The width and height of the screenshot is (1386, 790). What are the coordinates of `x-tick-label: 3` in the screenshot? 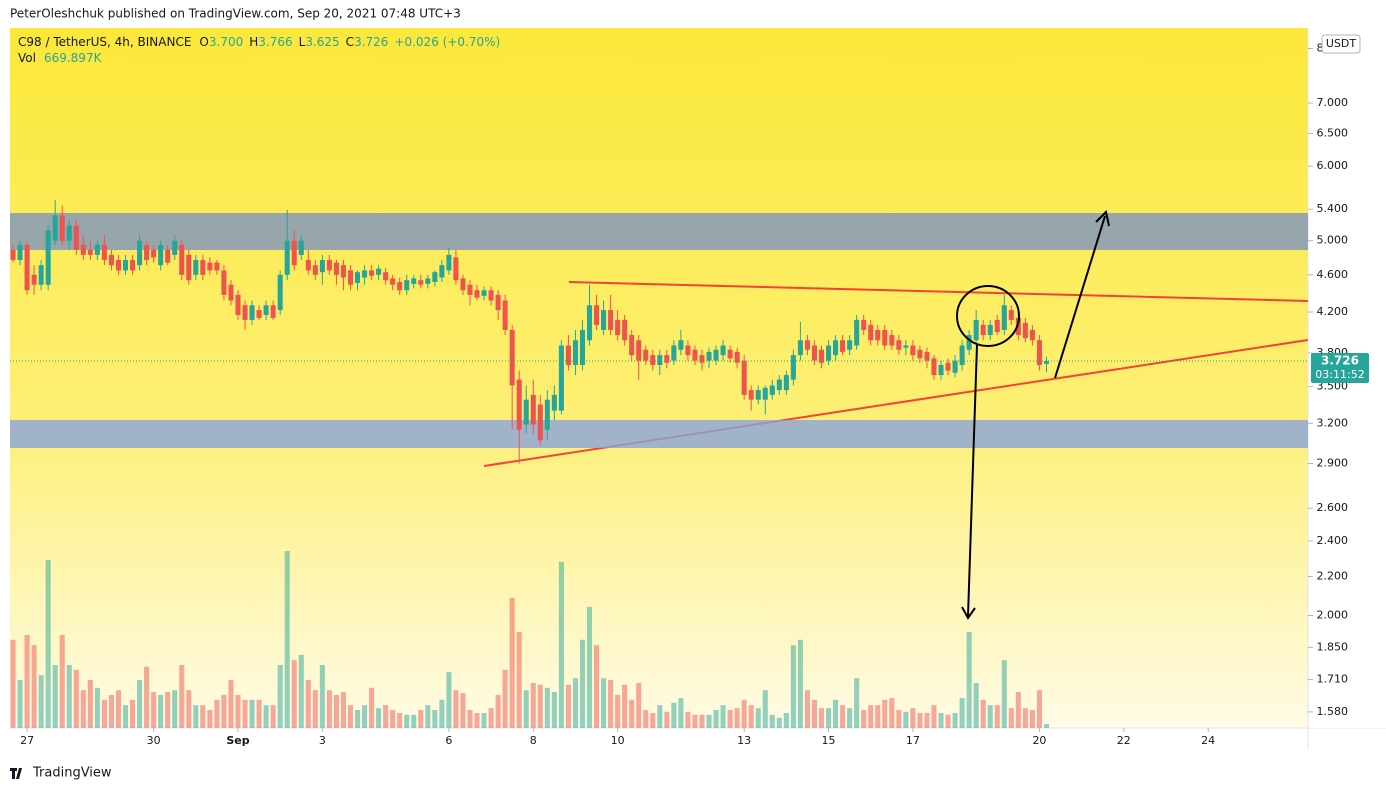 It's located at (322, 740).